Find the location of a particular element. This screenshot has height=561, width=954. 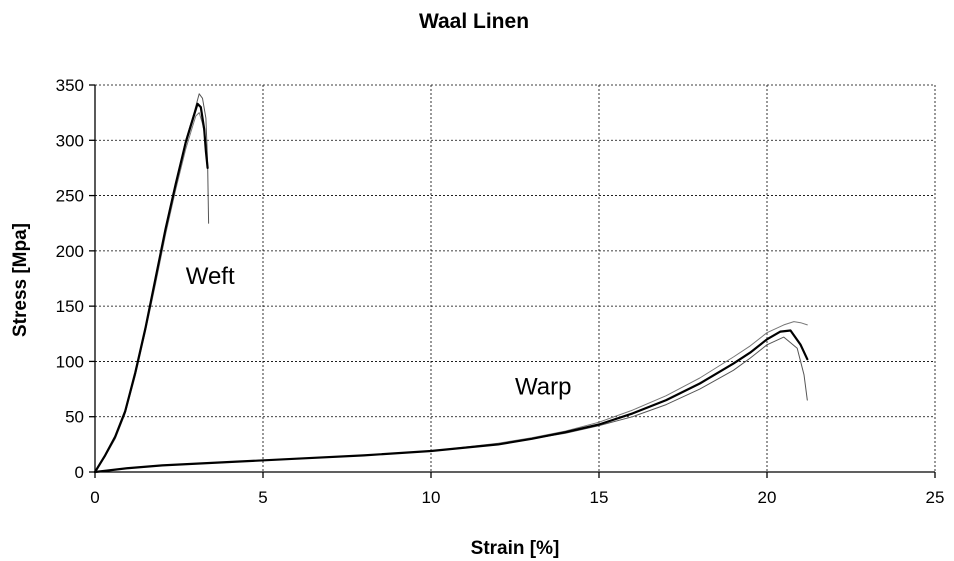

annotations: Weft Warp is located at coordinates (379, 332).